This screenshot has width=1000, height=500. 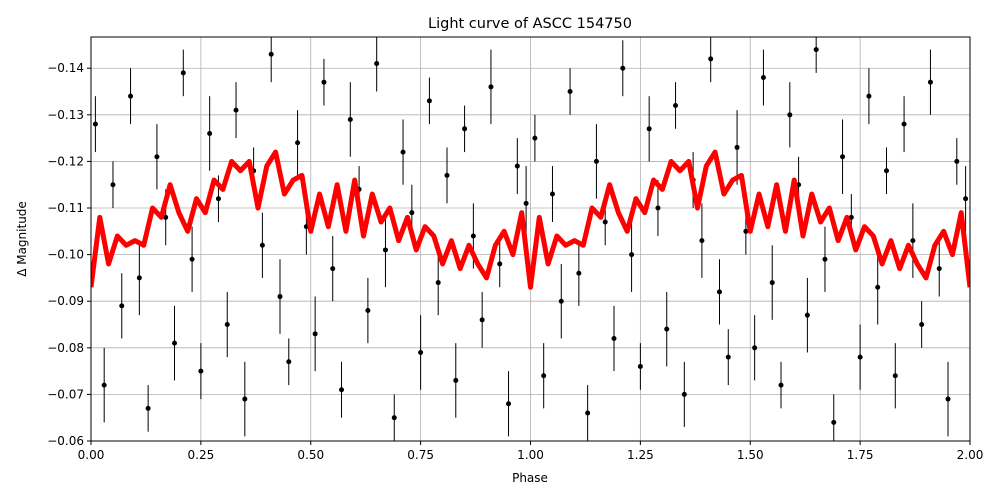 I want to click on x-tick-label: 1.75, so click(x=860, y=455).